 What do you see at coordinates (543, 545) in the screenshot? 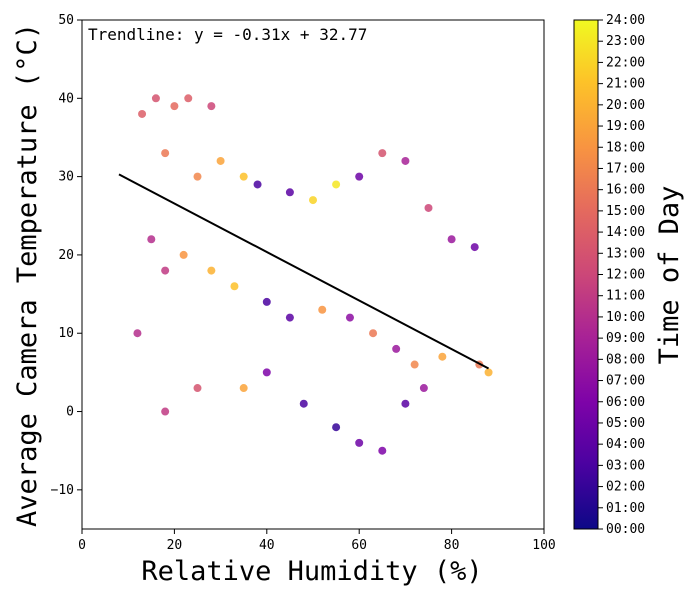
I see `x-tick-label: 100` at bounding box center [543, 545].